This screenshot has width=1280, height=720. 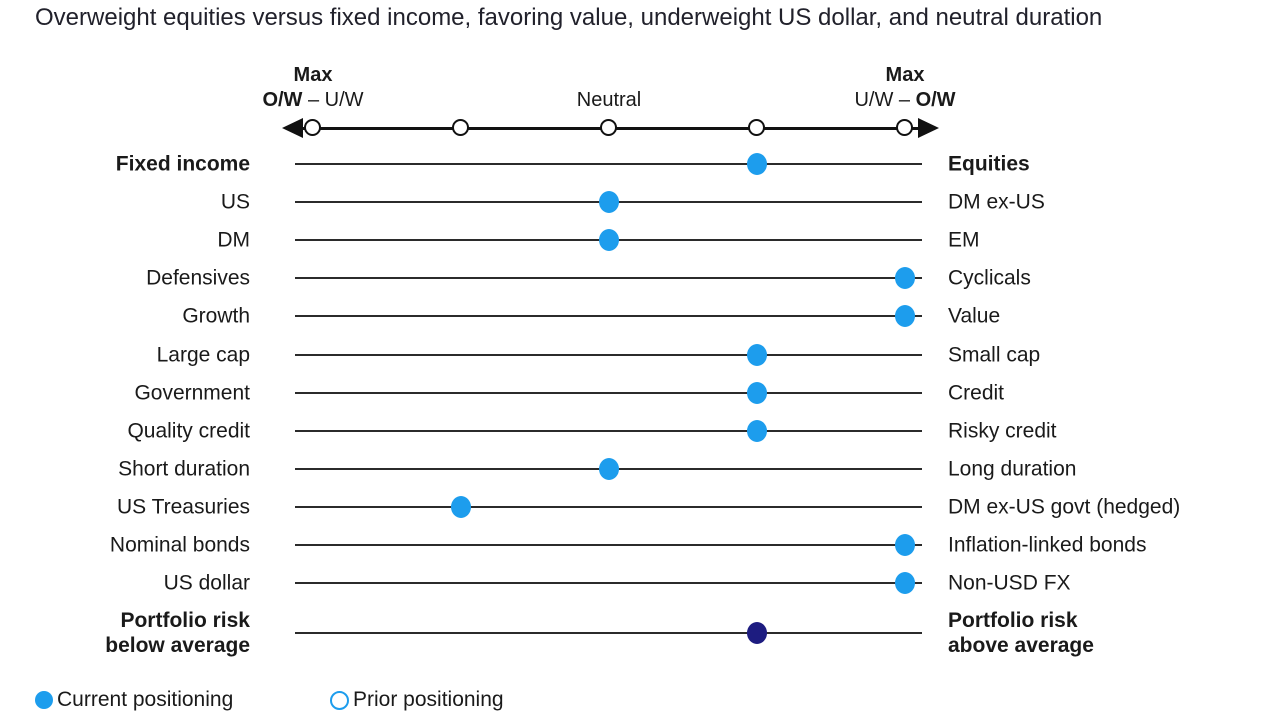 What do you see at coordinates (635, 700) in the screenshot?
I see `legend: Current positioning Prior positioning` at bounding box center [635, 700].